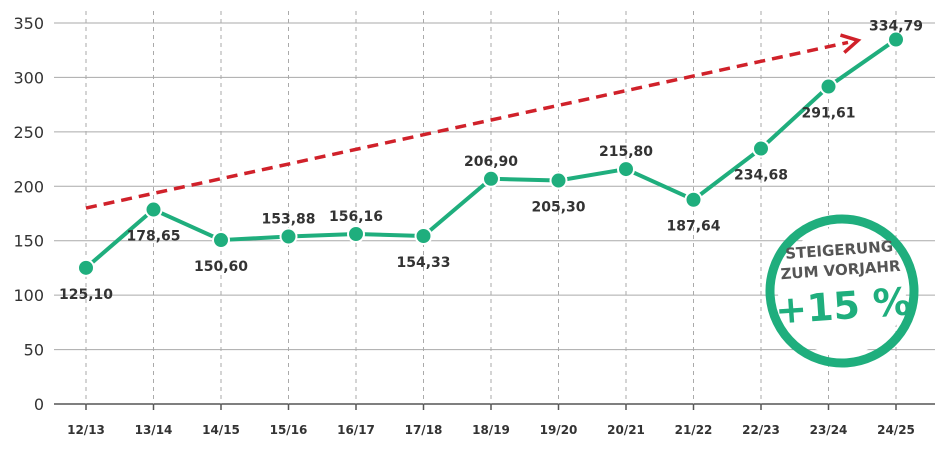  Describe the element at coordinates (28, 132) in the screenshot. I see `y-tick-label: 250` at that location.